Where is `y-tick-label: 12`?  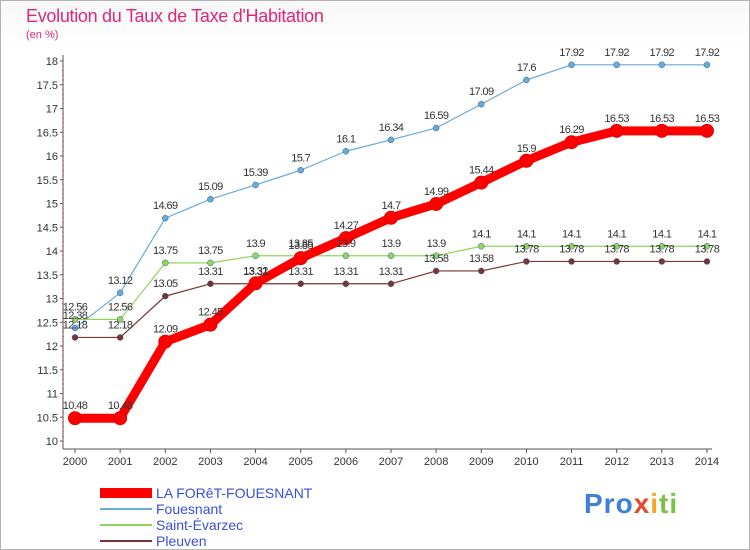 y-tick-label: 12 is located at coordinates (52, 347).